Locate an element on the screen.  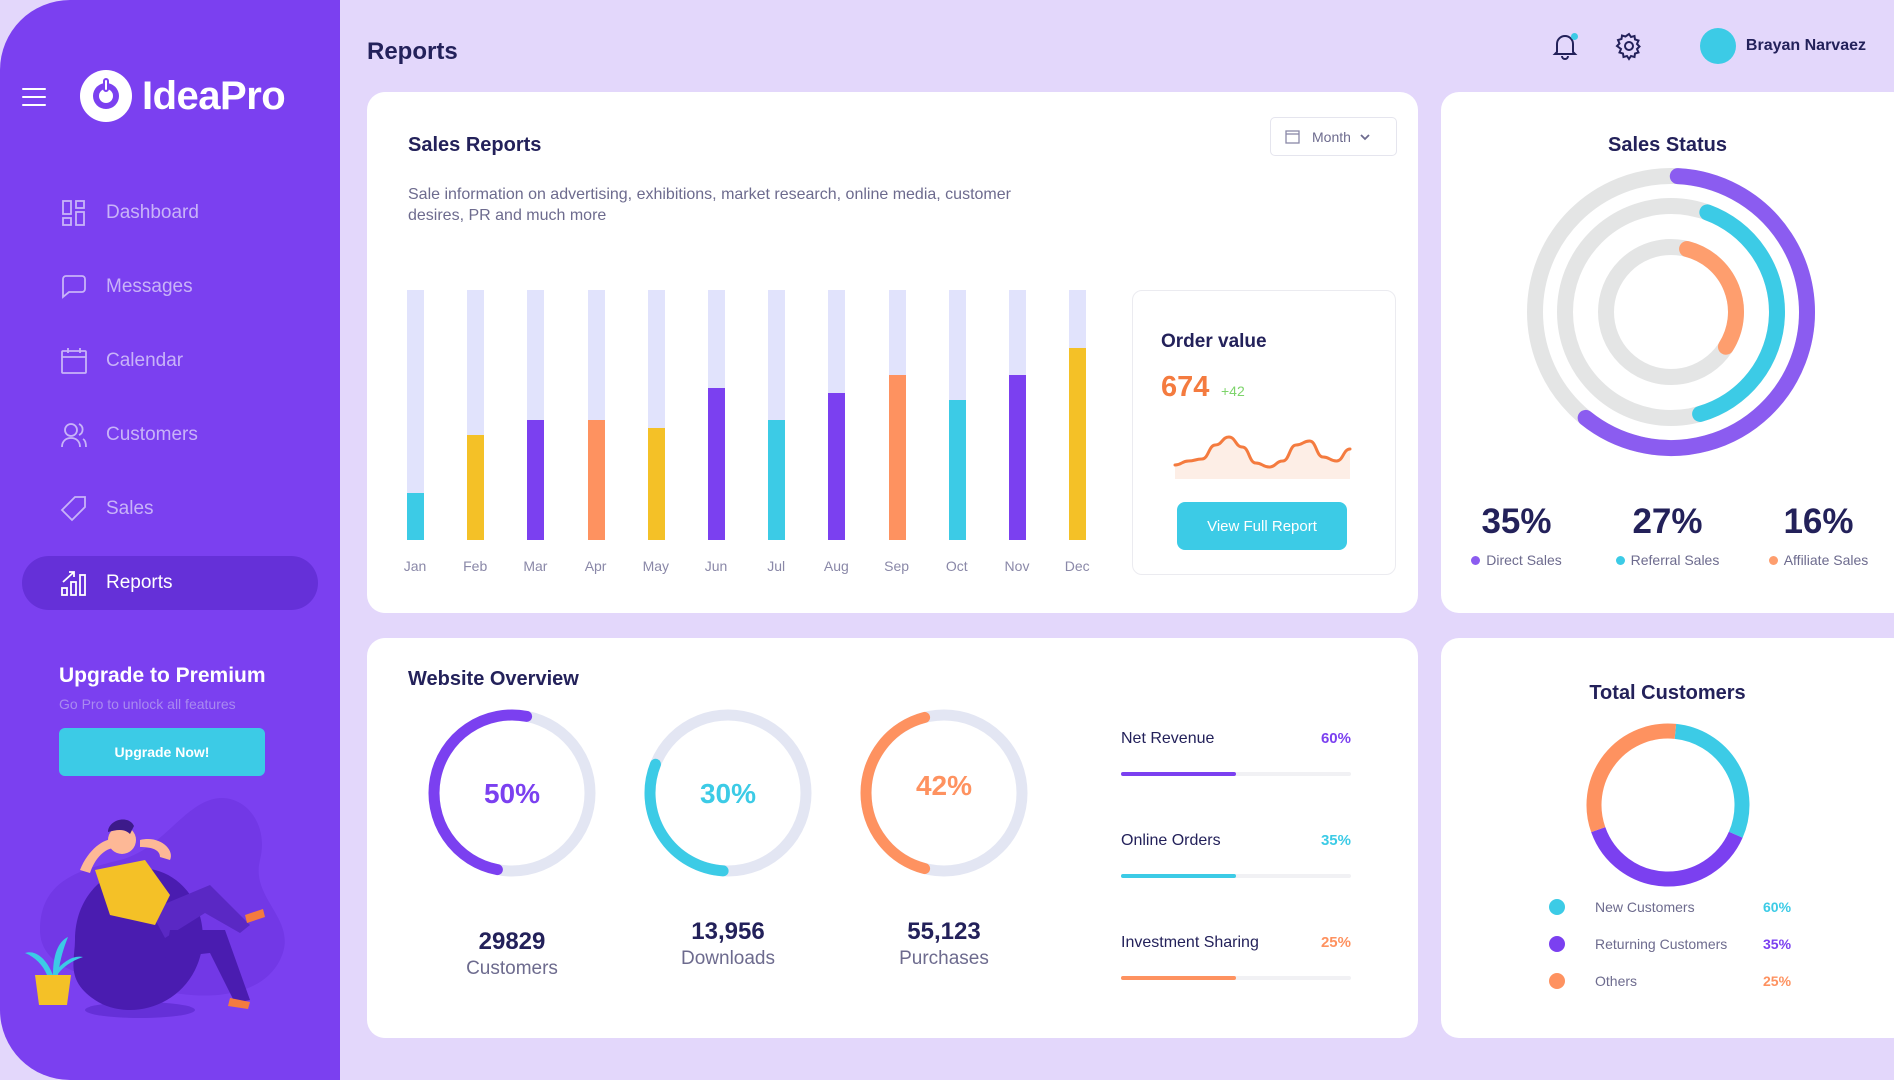
sidebar-item-label: Sales is located at coordinates (130, 508).